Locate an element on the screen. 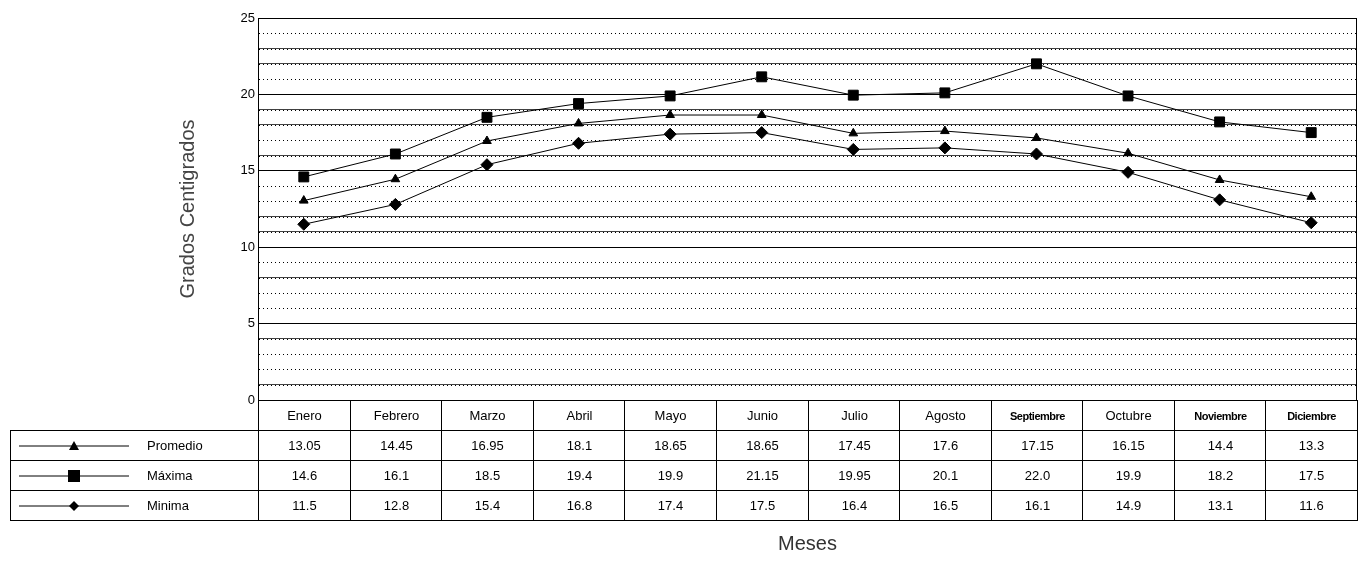  data-label: 14.4 is located at coordinates (1220, 445).